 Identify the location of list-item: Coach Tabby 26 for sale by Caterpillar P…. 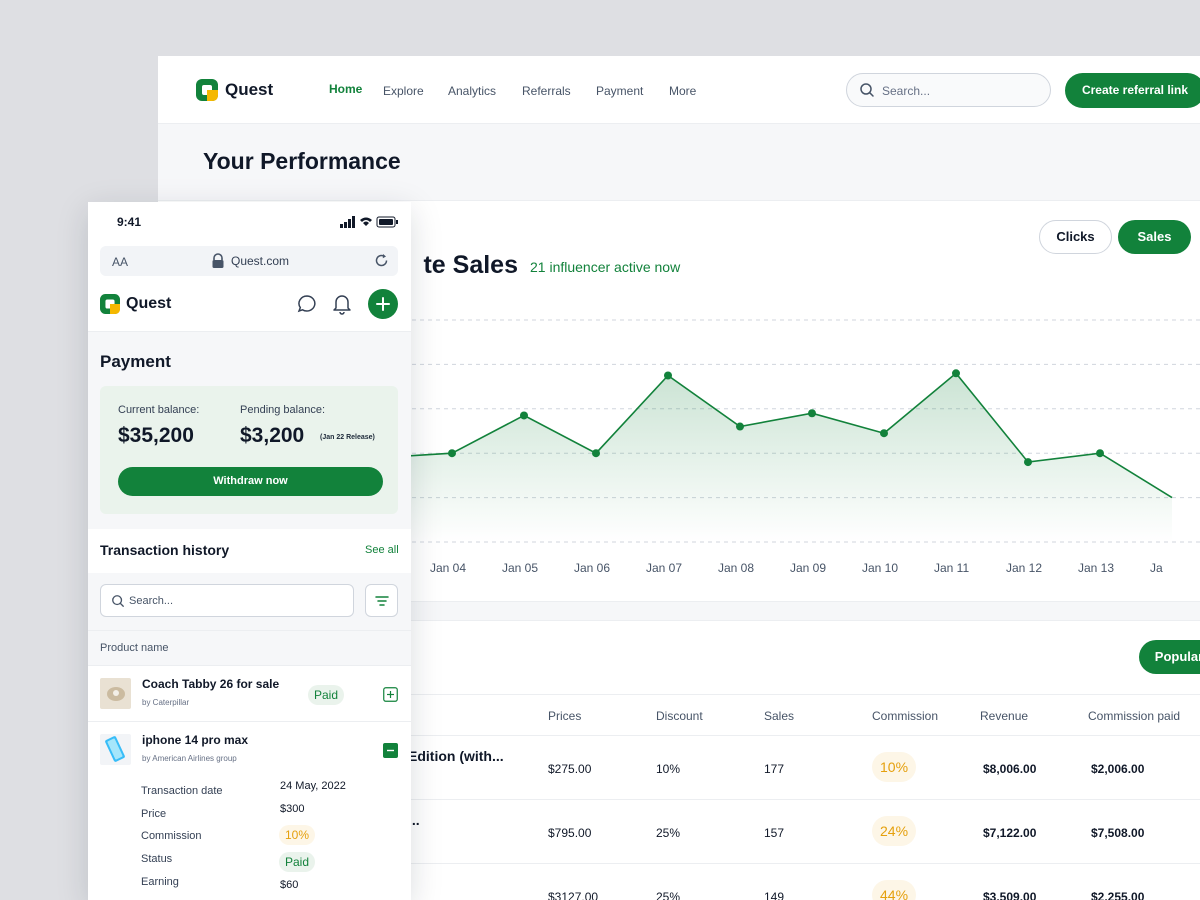
(249, 693).